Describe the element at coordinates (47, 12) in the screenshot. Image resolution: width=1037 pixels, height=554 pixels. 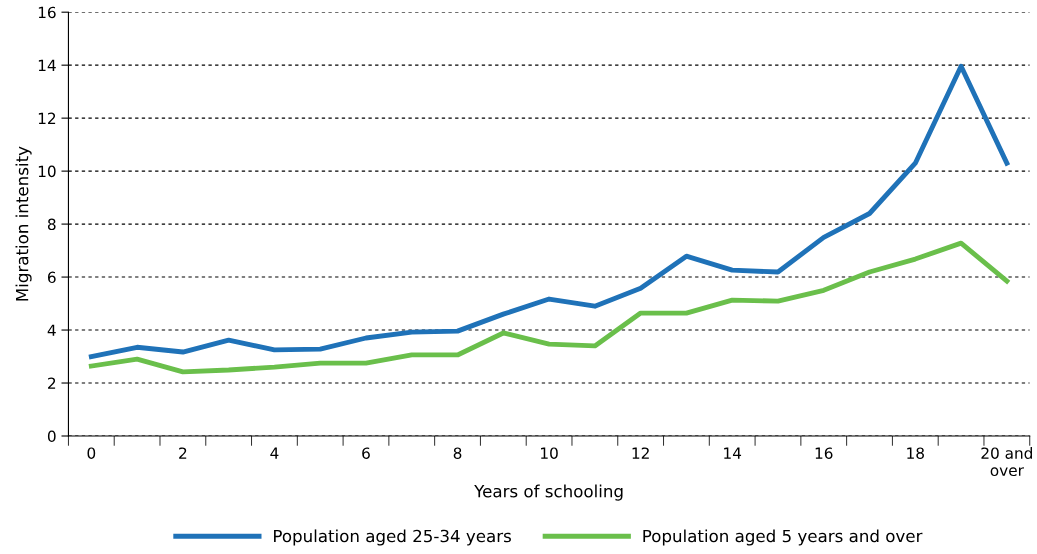
I see `y-tick-label: 16` at that location.